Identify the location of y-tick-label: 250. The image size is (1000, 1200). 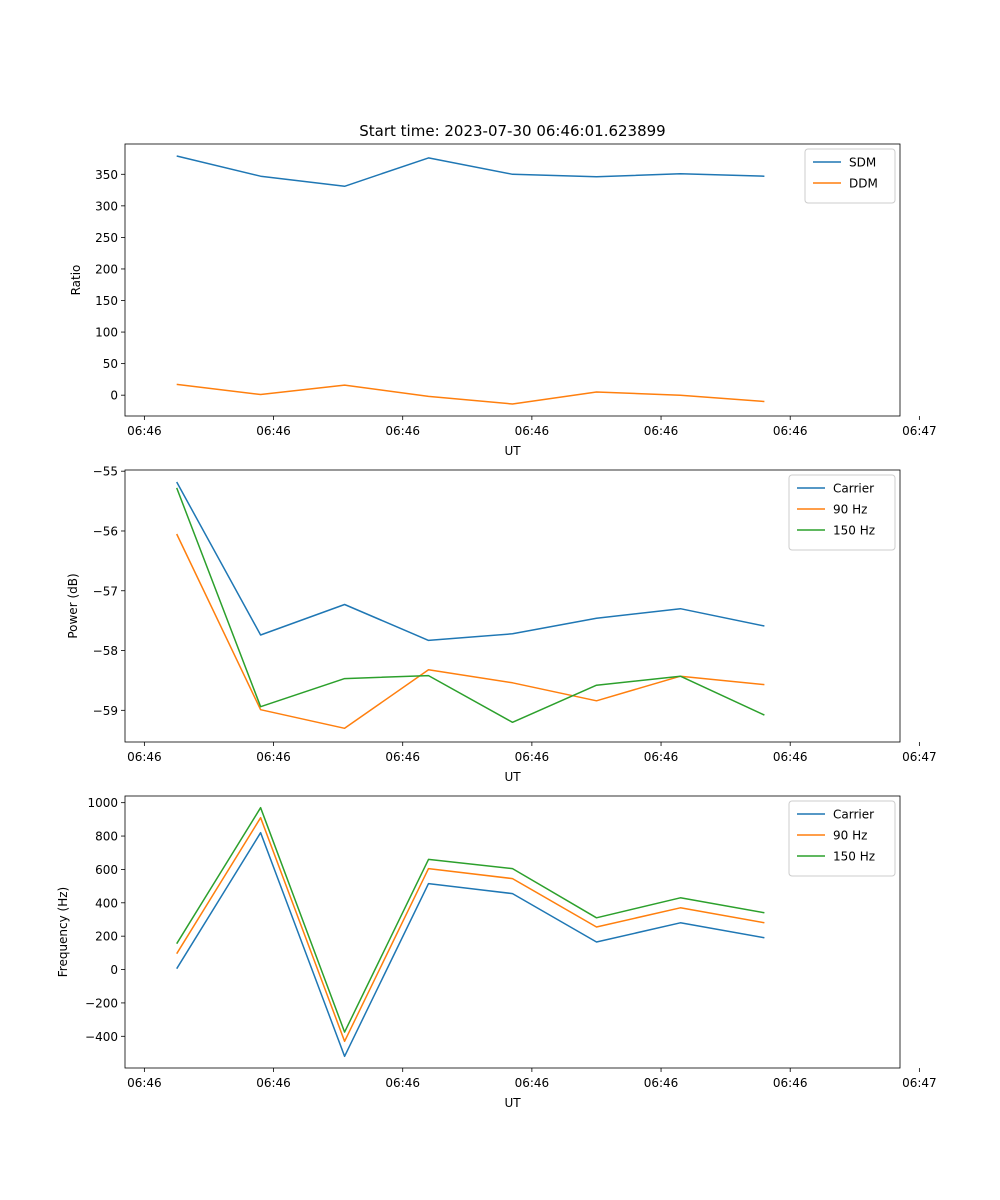
(106, 238).